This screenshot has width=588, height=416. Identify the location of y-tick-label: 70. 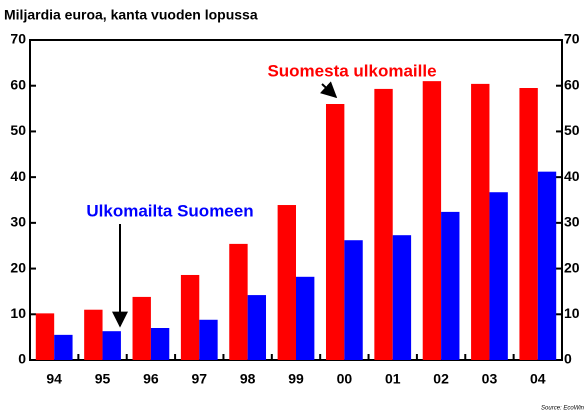
(18, 39).